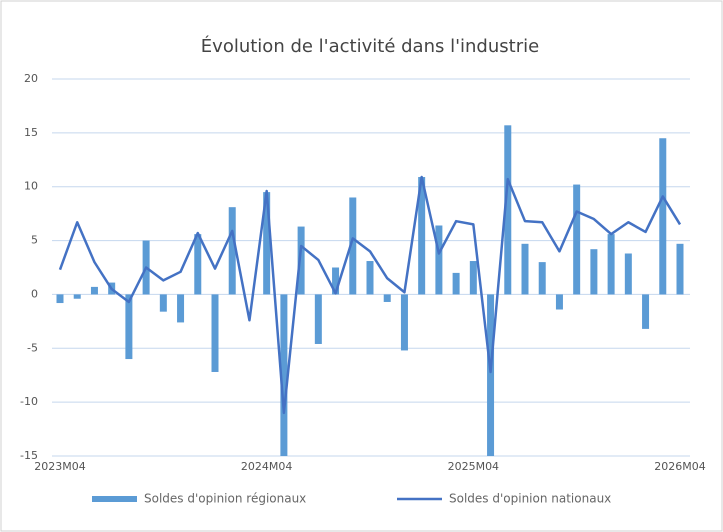 The image size is (723, 532). I want to click on legend-label: Soldes d'opinion régionaux, so click(225, 499).